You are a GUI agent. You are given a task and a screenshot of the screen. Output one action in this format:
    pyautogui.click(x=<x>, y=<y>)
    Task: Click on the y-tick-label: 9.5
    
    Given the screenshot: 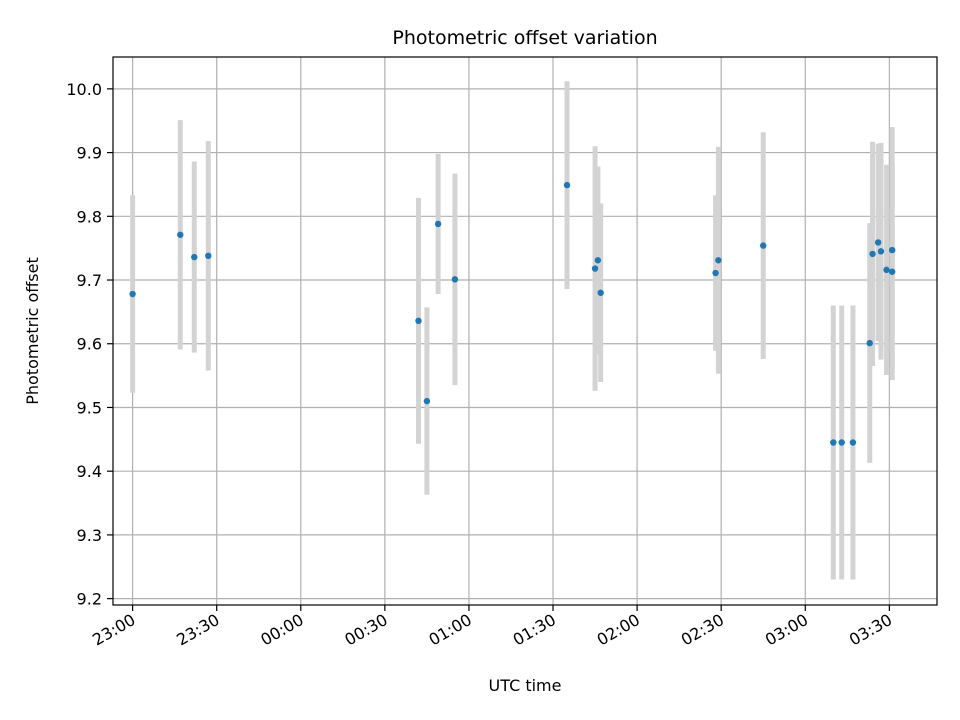 What is the action you would take?
    pyautogui.click(x=89, y=407)
    